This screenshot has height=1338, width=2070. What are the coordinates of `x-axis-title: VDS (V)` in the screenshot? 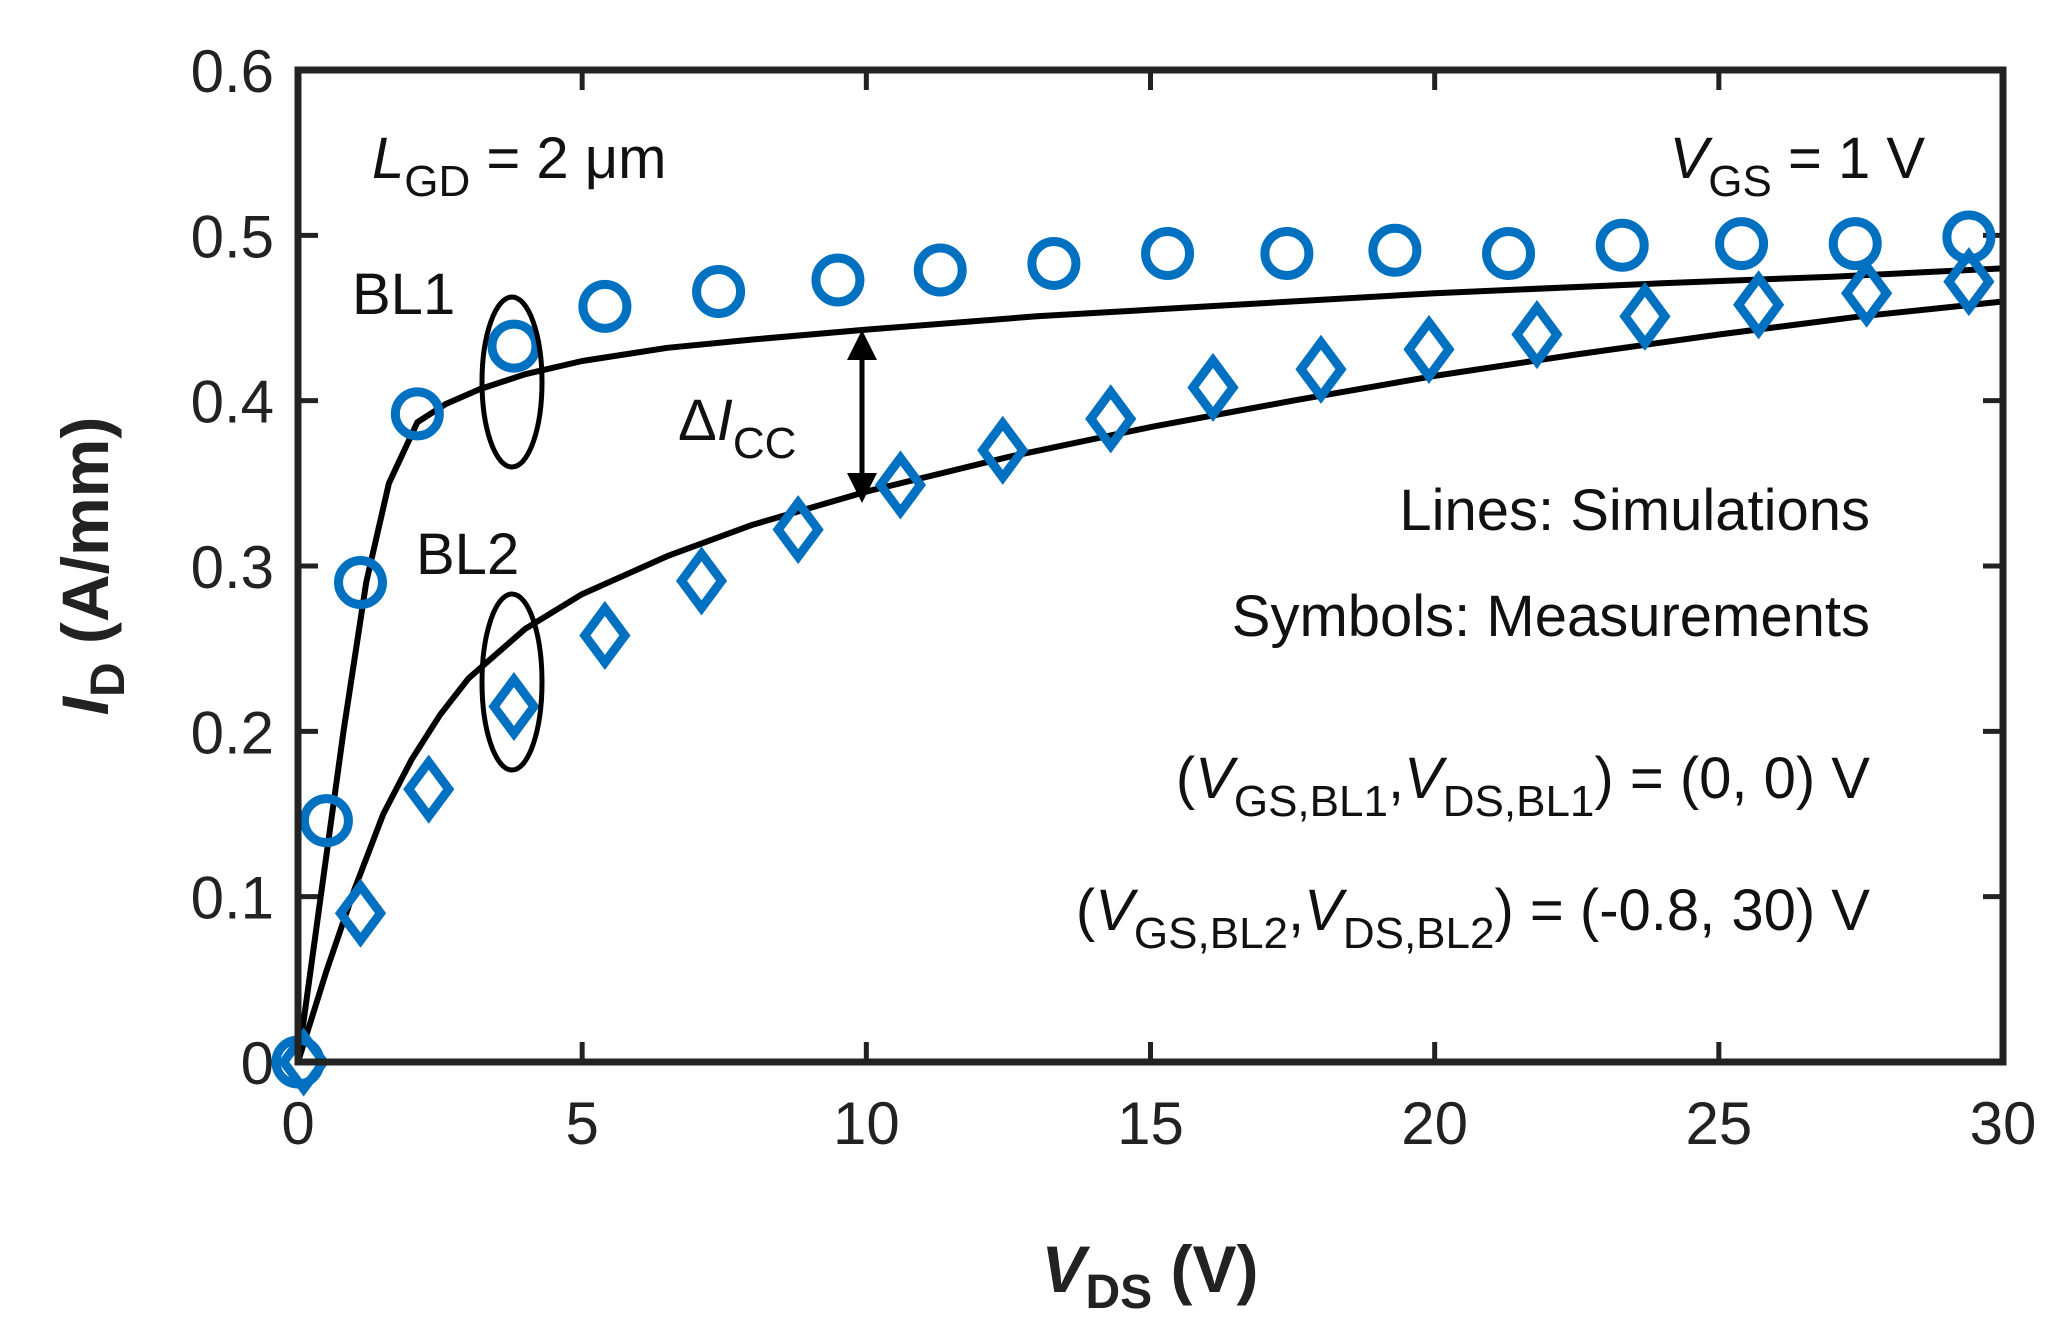 It's located at (1149, 1275).